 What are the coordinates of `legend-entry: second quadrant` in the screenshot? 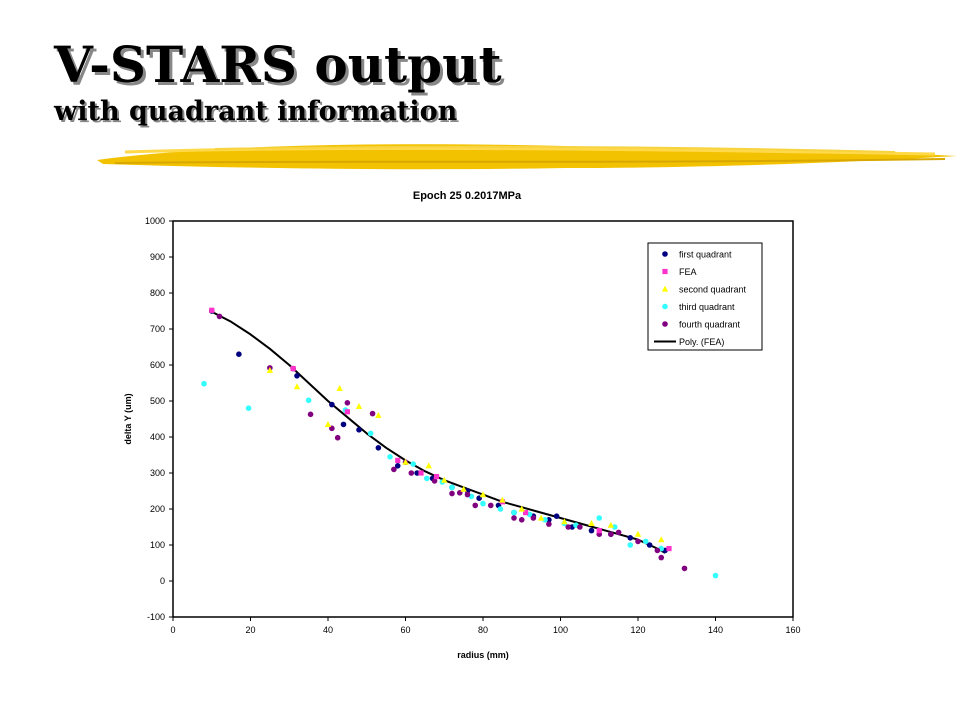 It's located at (704, 290).